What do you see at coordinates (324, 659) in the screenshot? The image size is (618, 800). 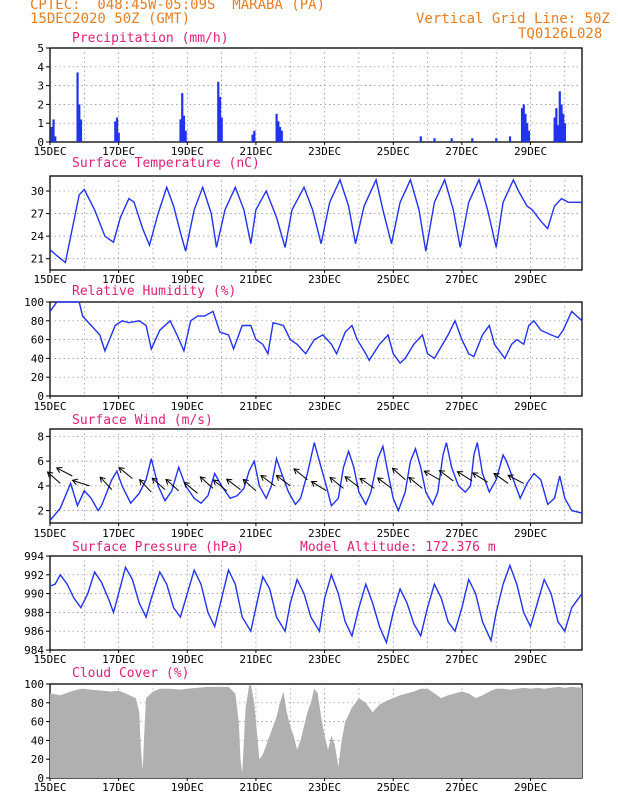 I see `pressure-x-tick-label: 23DEC` at bounding box center [324, 659].